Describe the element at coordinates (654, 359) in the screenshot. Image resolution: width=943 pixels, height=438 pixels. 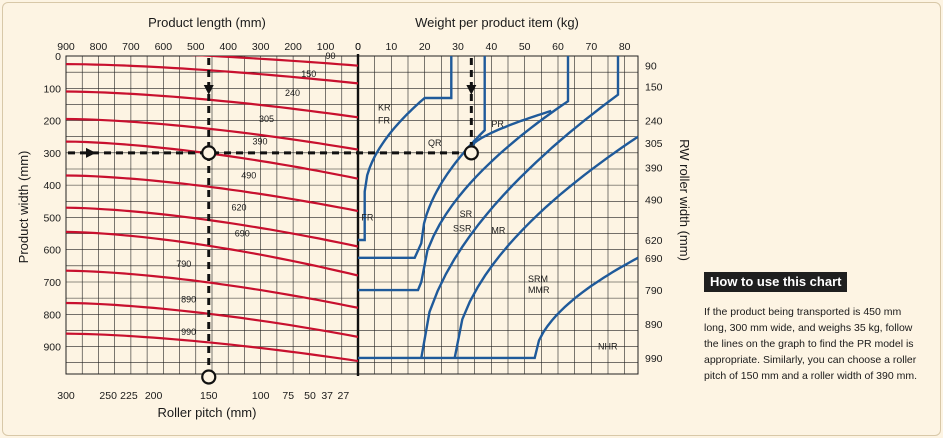
I see `tick-label: 990` at that location.